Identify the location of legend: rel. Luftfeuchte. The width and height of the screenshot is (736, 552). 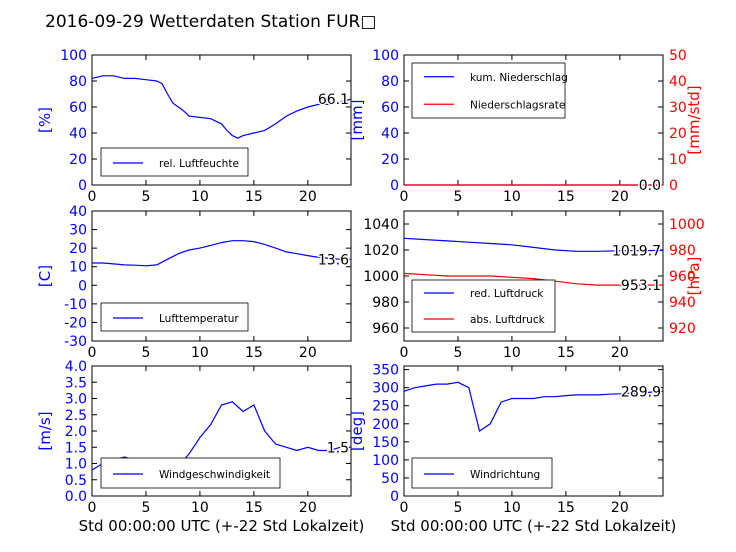
(174, 162).